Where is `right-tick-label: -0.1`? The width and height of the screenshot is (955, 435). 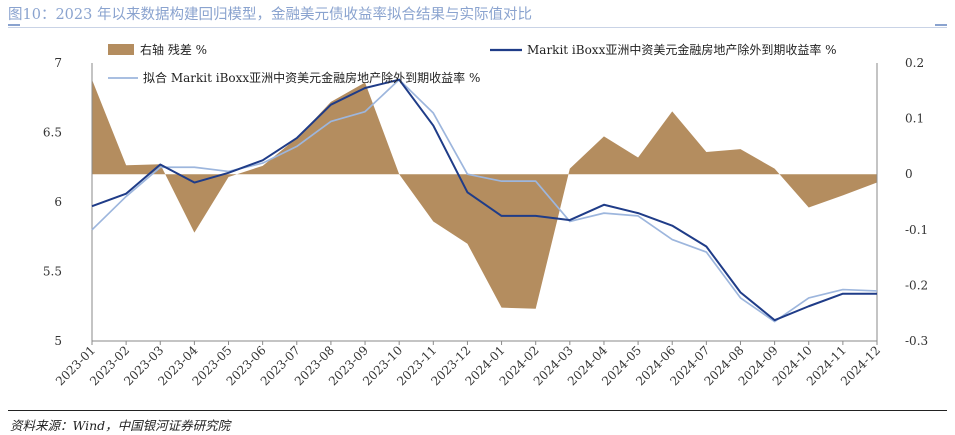
right-tick-label: -0.1 is located at coordinates (916, 230).